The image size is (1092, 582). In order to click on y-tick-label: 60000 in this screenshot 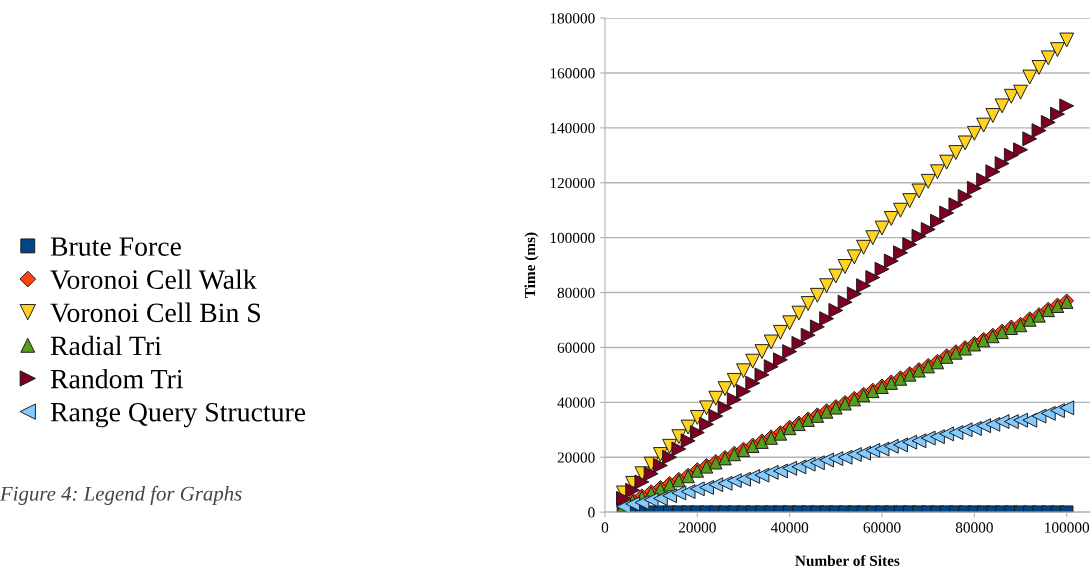, I will do `click(576, 347)`.